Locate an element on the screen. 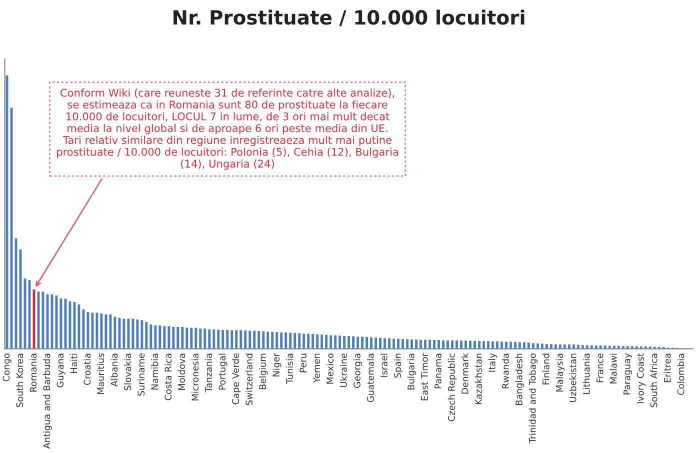 This screenshot has height=453, width=700. annotation: Conform Wiki (care reuneste 31 de referinte catre alte analize), se estimeaza ca in Romania sunt 80 de prostituate la fiecare 10.000 de locuitori, LOCUL 7 in lume, de 3 ori mai mult decat media la nivel global si de aproape 6 ori peste media din UE. Tari relativ similare din regiune inregistreaeza mult mai putine prostituate / 10.000 de locuitori: Polonia (5), Cehia (12), Bulgaria (14), Ungaria (24) is located at coordinates (227, 129).